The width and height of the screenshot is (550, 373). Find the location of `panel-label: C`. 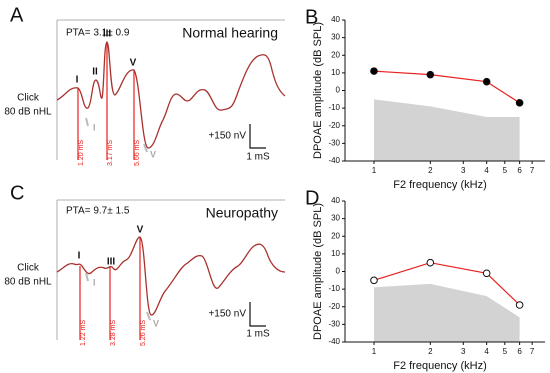

panel-label: C is located at coordinates (17, 193).